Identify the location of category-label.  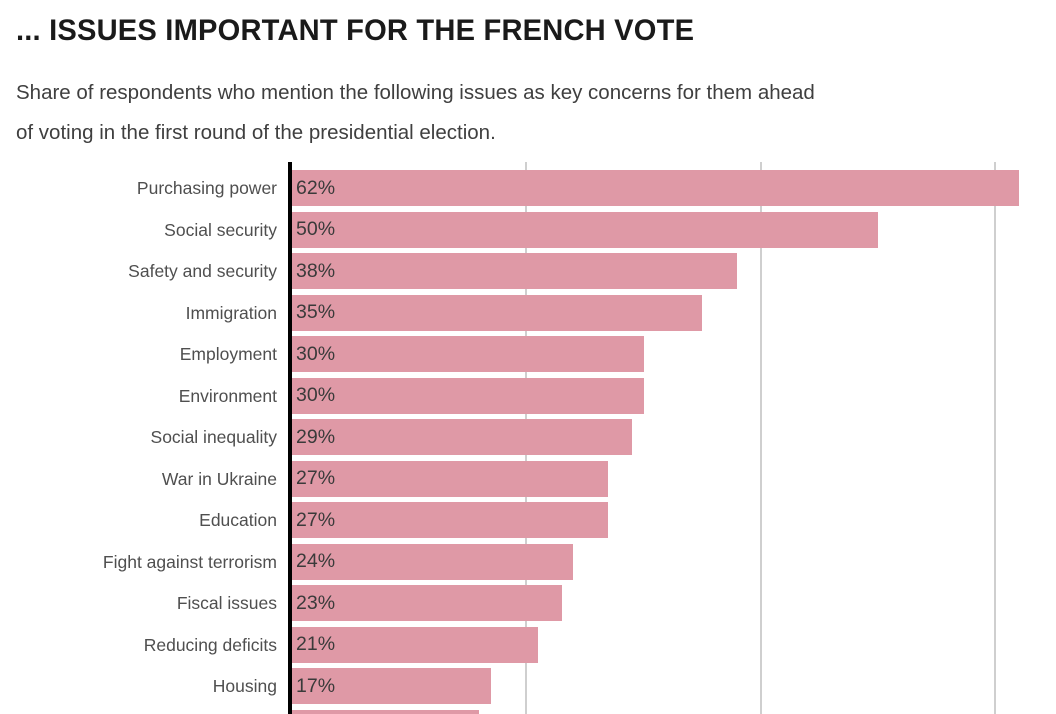
(138, 712).